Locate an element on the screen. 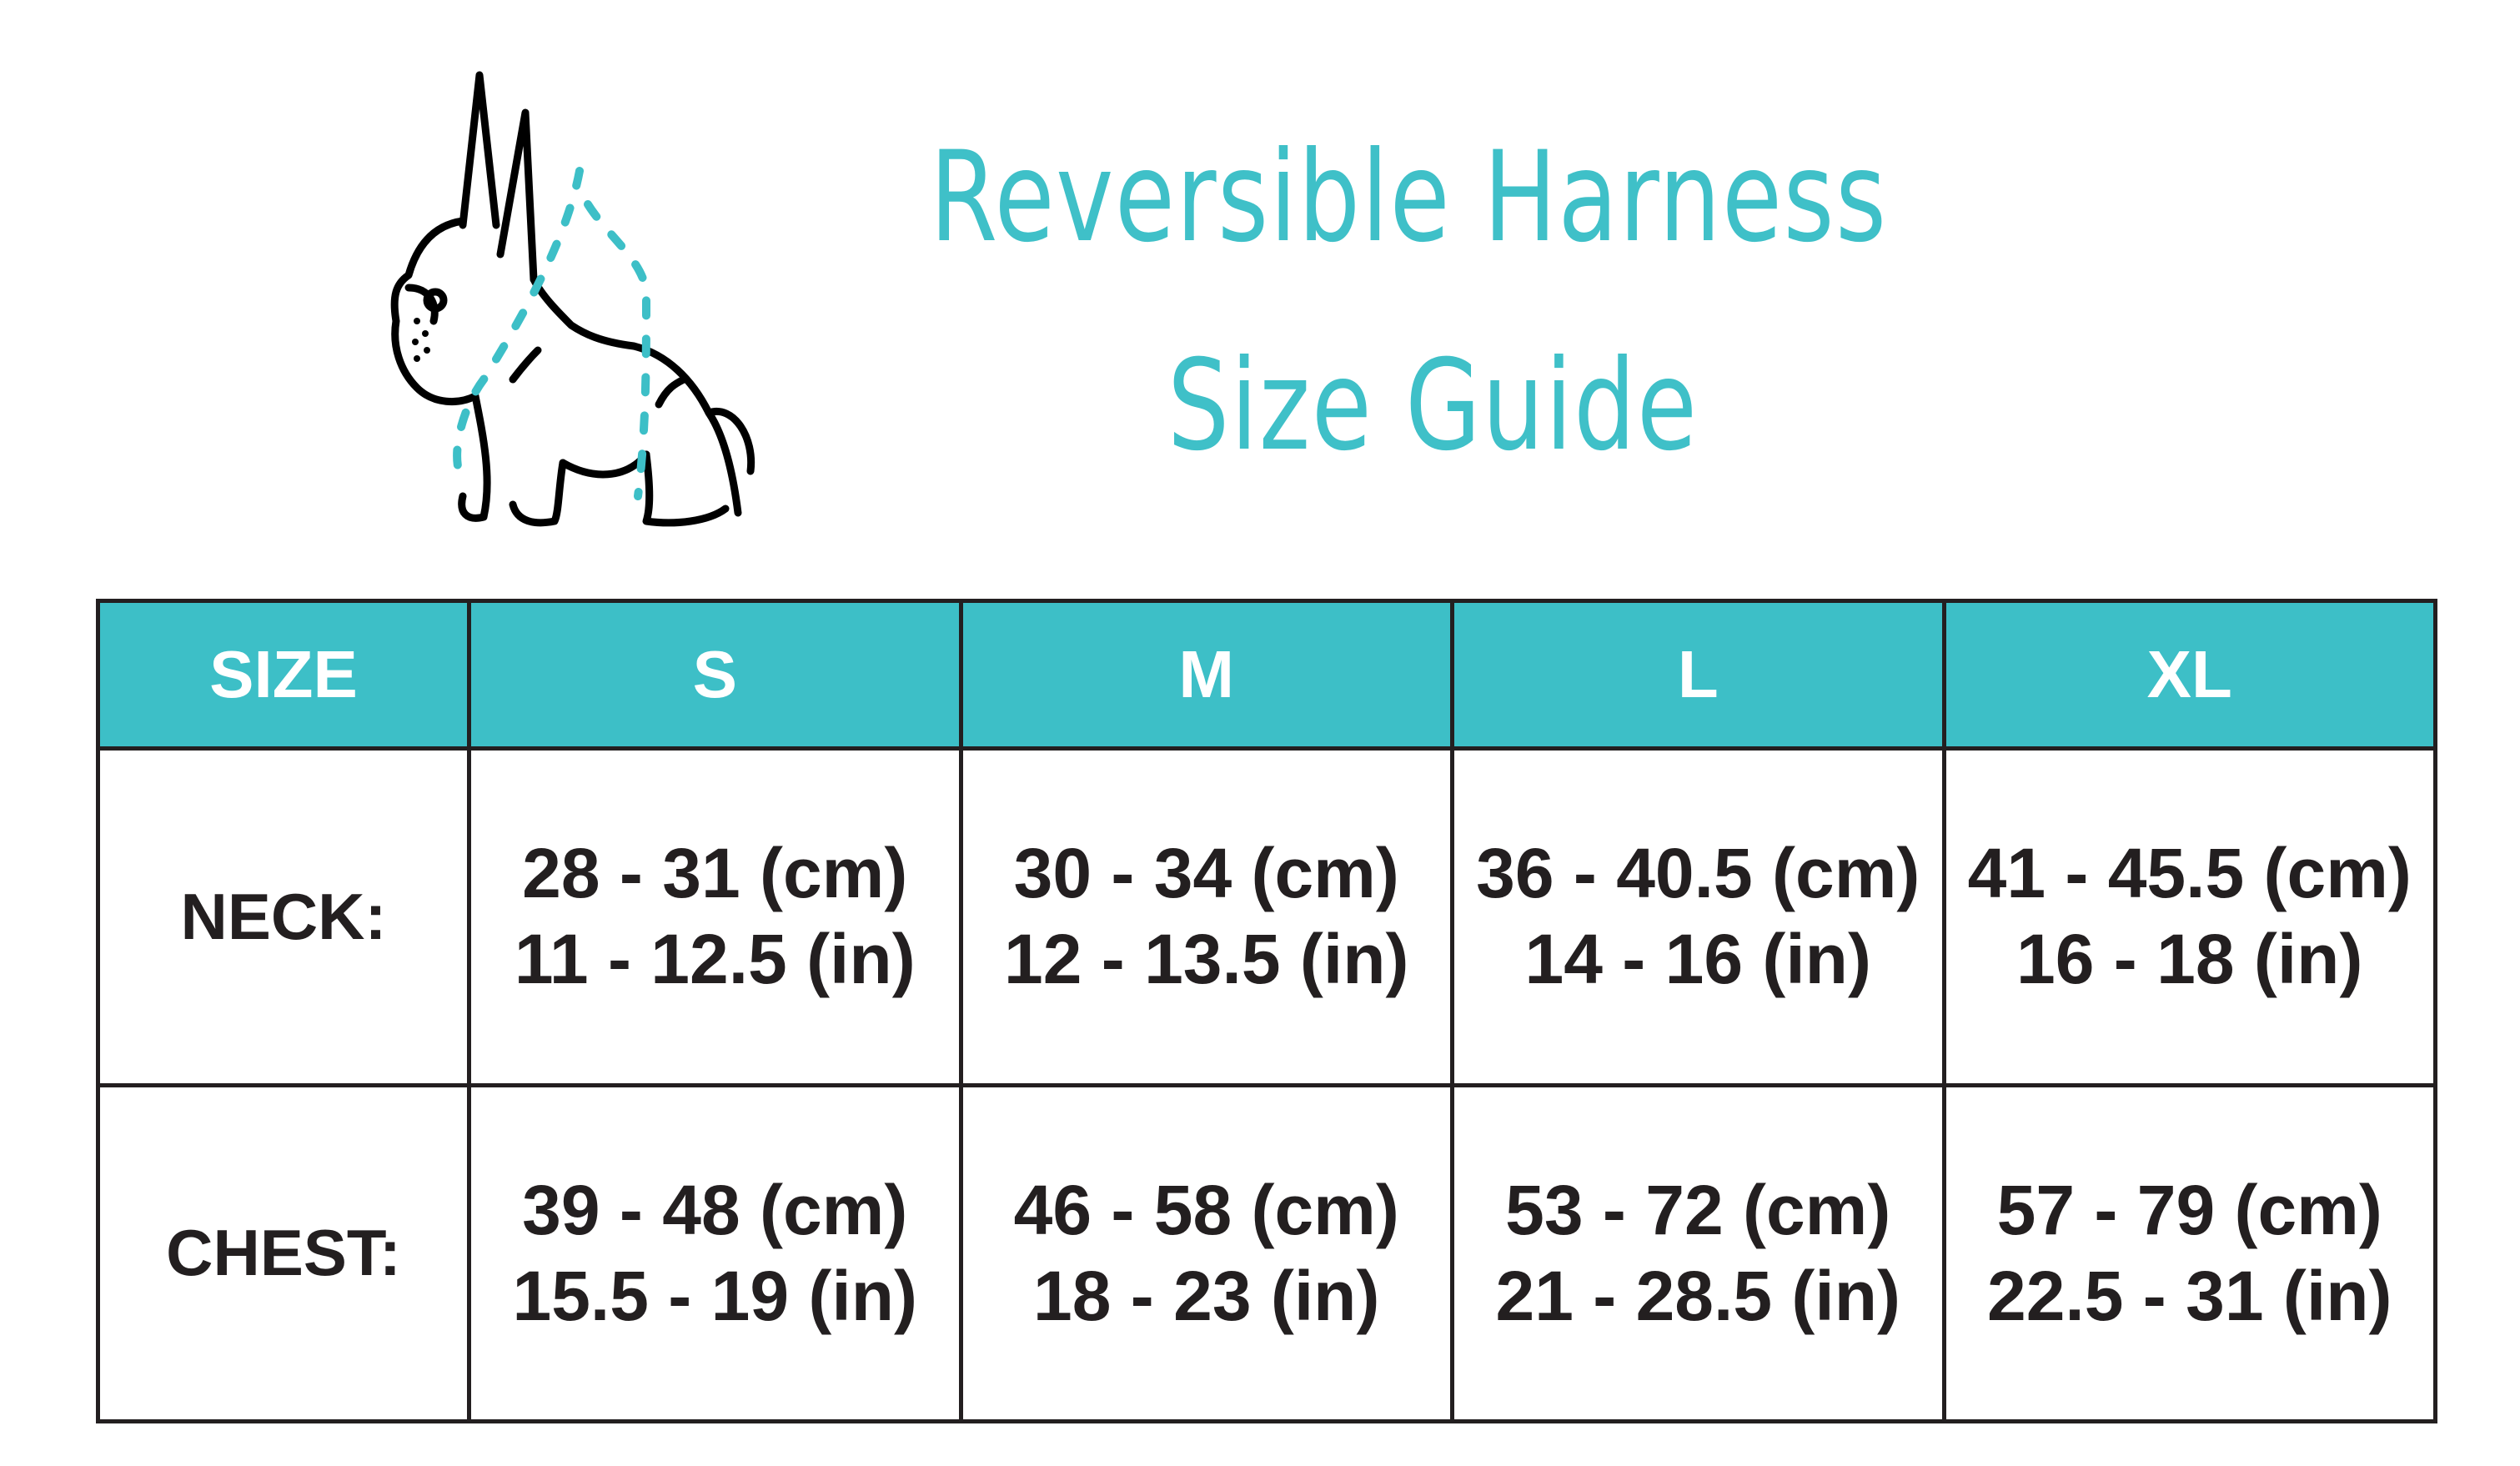  title-line-1: Reversible Harness is located at coordinates (1409, 197).